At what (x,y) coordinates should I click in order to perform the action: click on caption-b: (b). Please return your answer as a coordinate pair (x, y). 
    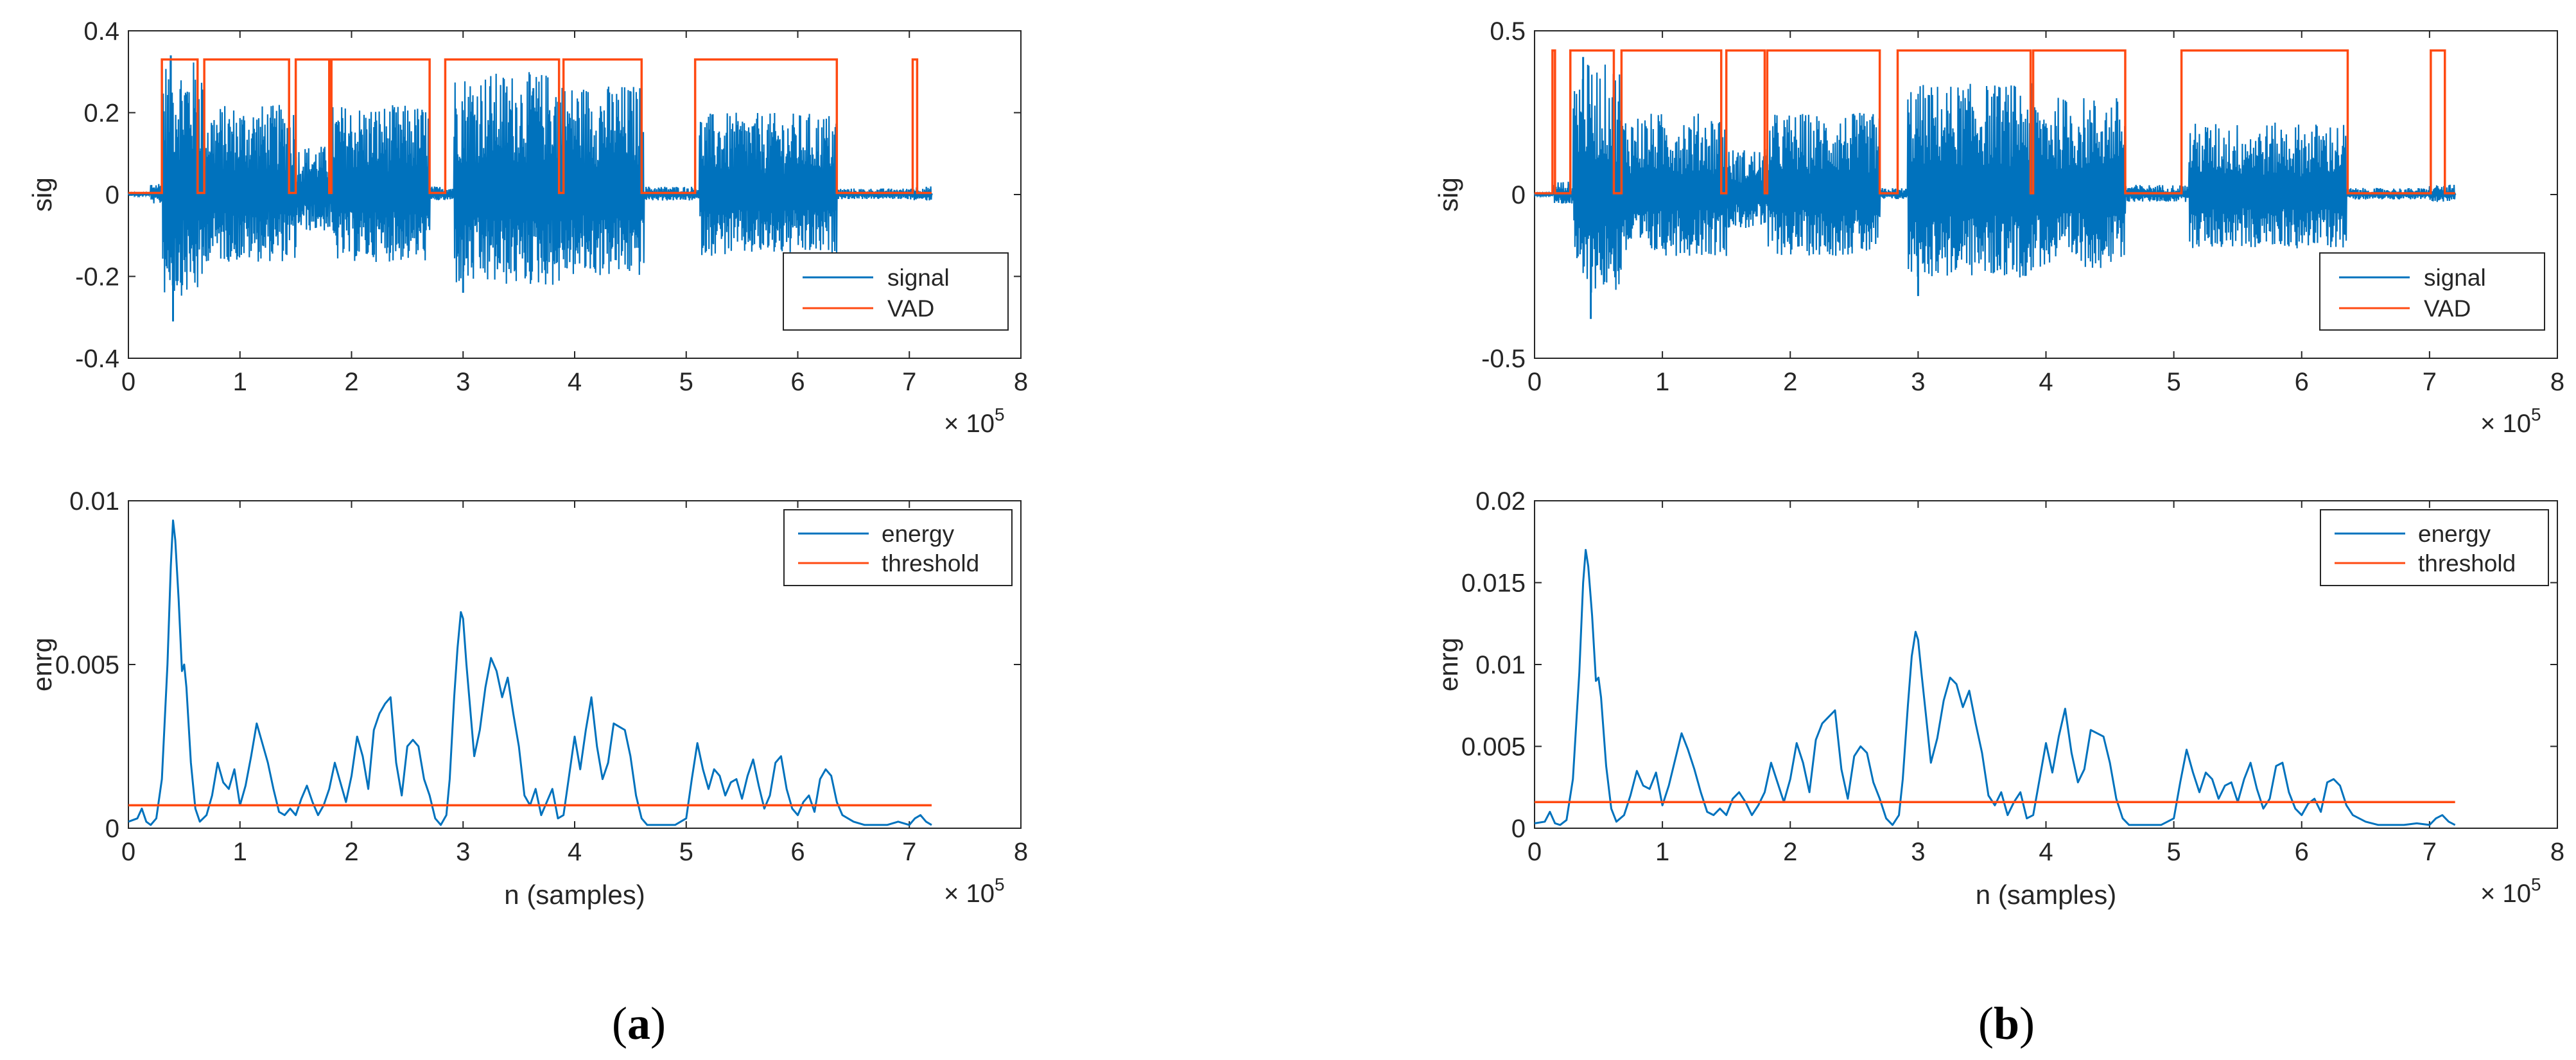
    Looking at the image, I should click on (2006, 1024).